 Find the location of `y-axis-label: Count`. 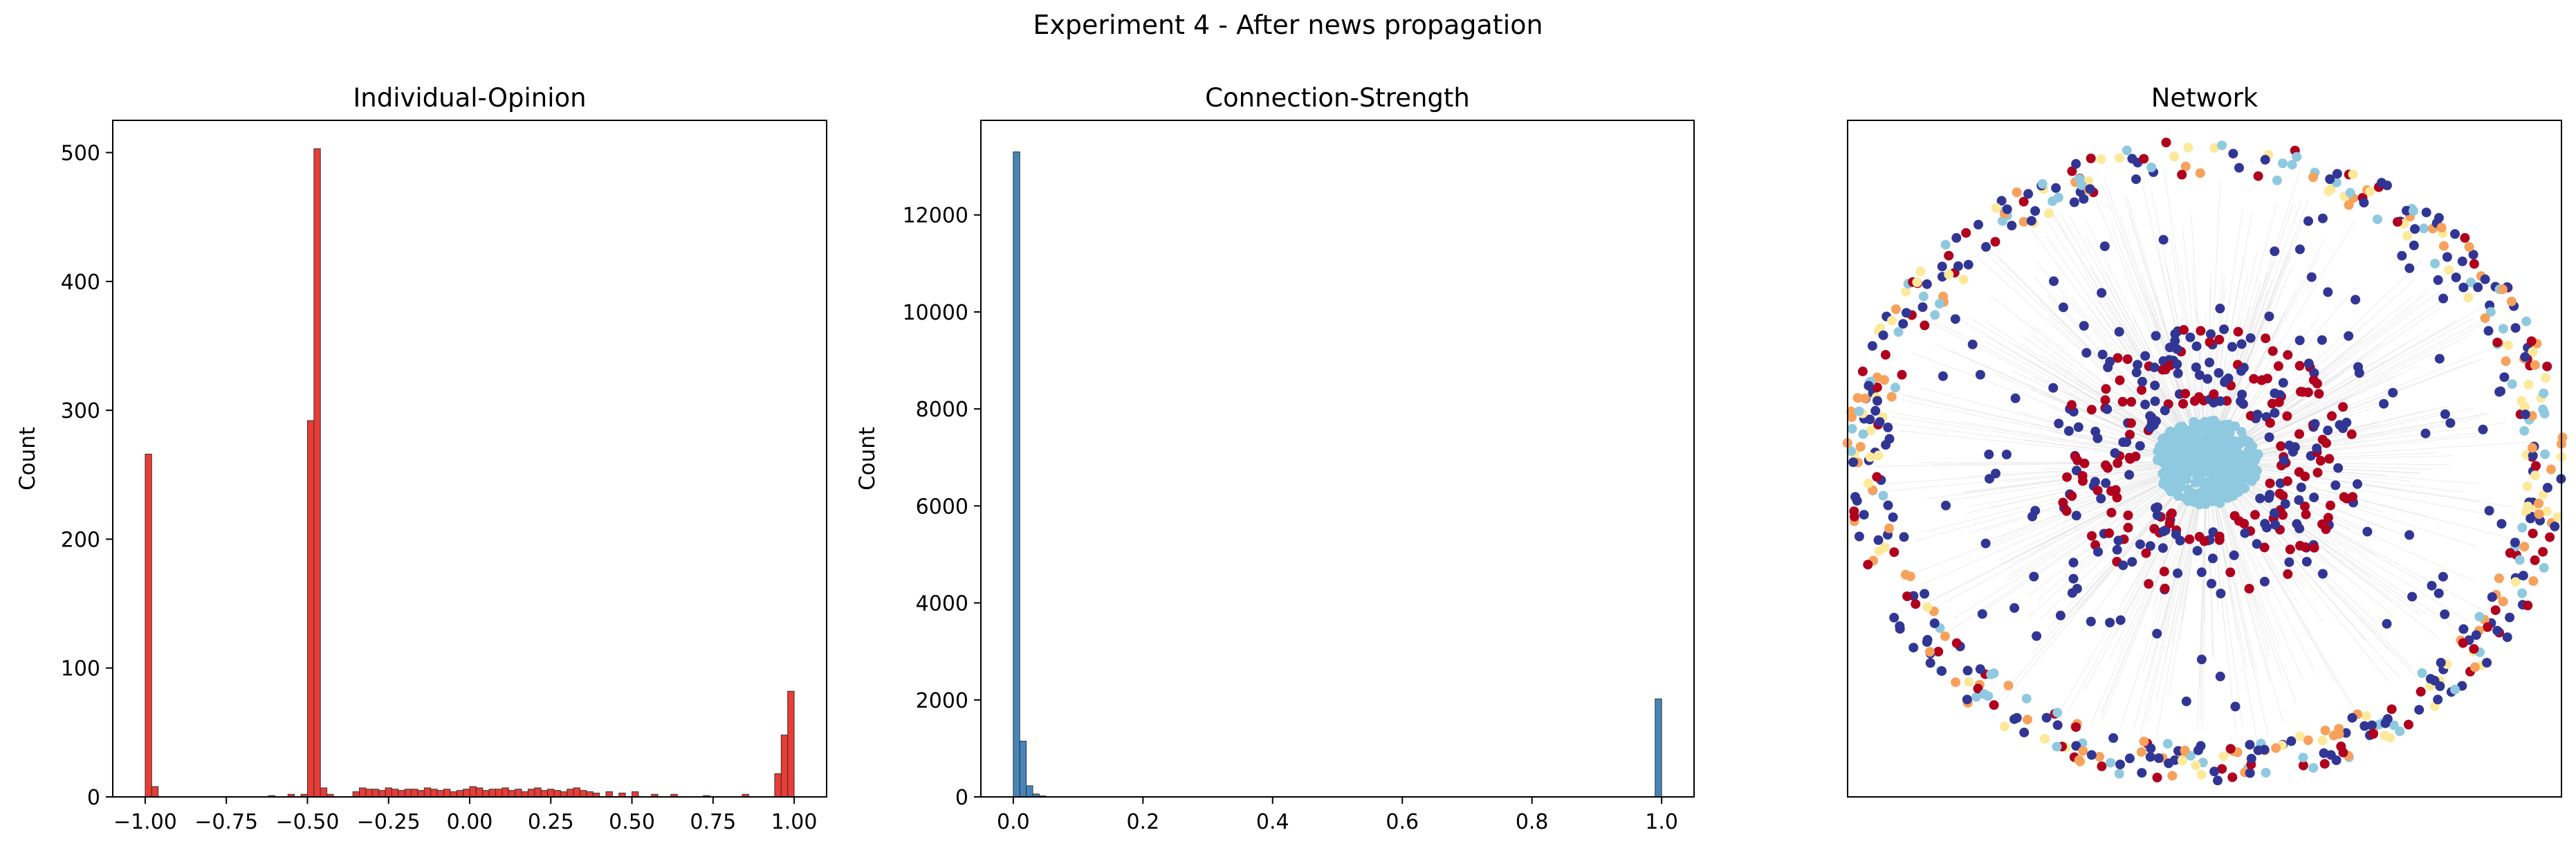

y-axis-label: Count is located at coordinates (867, 458).